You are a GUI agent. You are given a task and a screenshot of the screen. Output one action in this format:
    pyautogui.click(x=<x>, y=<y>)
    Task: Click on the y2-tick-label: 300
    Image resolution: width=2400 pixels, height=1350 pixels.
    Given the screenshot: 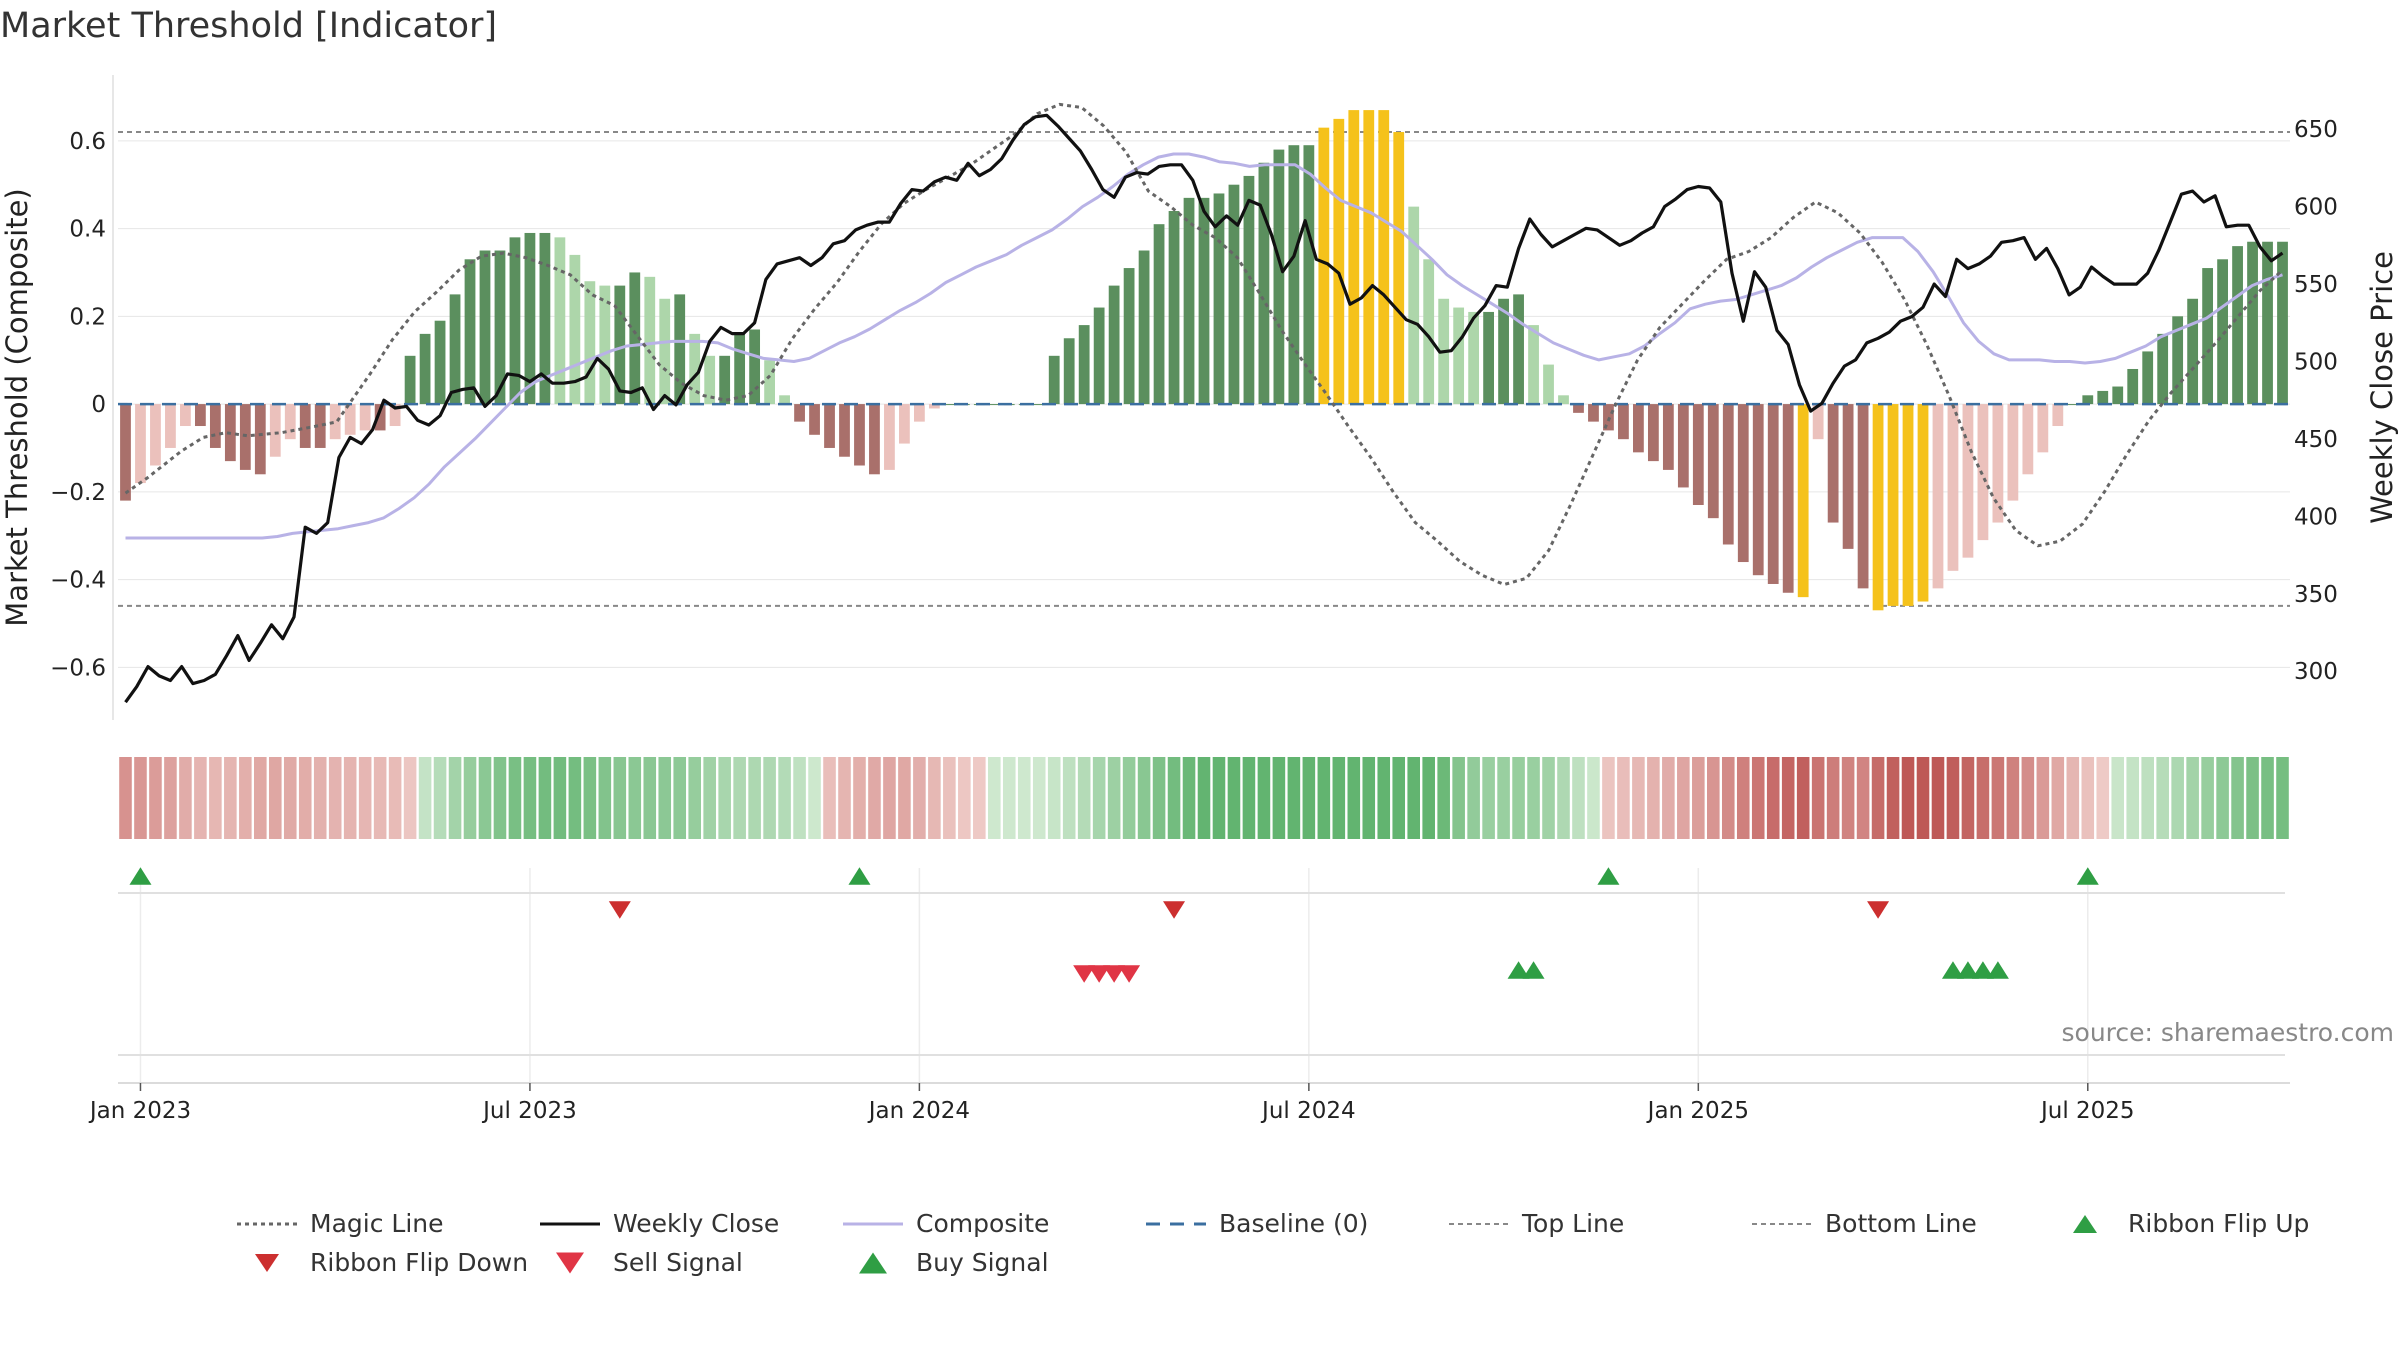 What is the action you would take?
    pyautogui.click(x=2316, y=672)
    